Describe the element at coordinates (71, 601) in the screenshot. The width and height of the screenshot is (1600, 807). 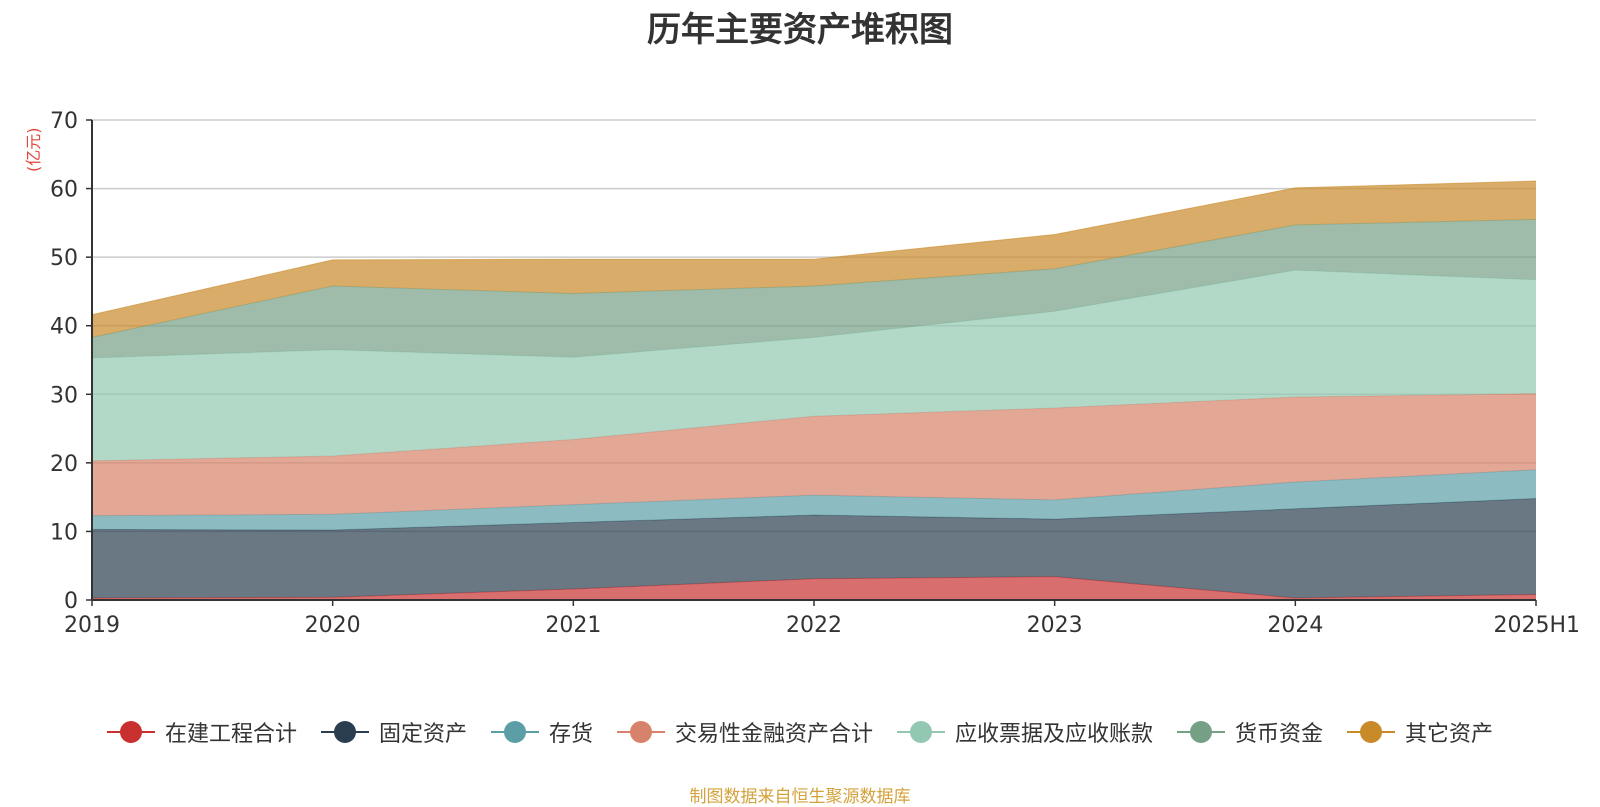
I see `y-tick-label: 0` at that location.